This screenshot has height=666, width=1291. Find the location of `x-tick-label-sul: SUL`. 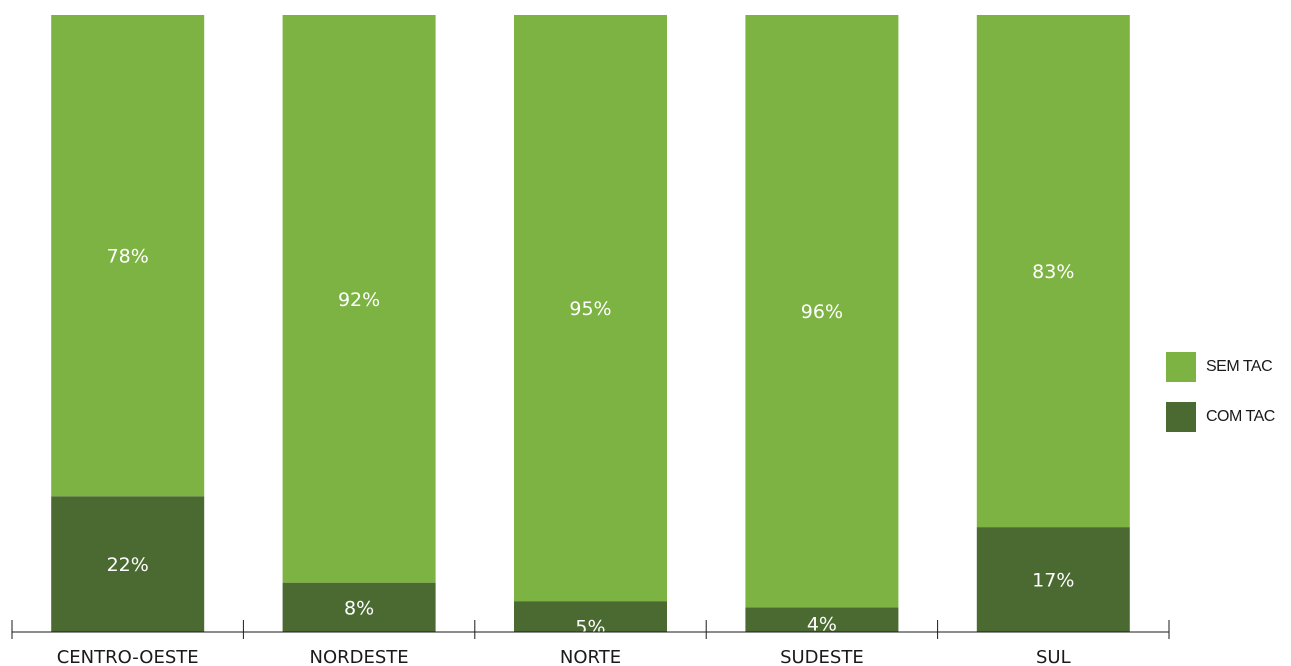

x-tick-label-sul: SUL is located at coordinates (1053, 656).